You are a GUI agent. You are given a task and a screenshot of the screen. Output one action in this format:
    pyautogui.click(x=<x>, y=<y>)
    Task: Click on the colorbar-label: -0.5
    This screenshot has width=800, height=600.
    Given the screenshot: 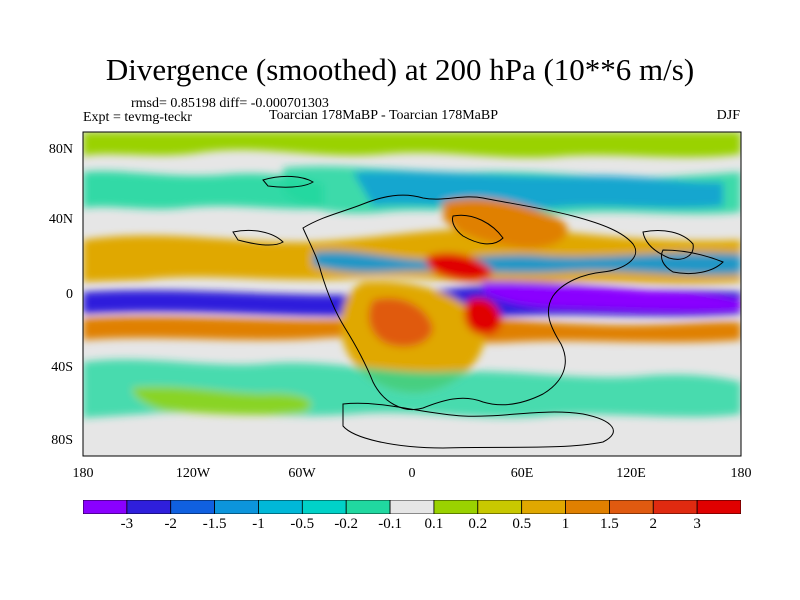 What is the action you would take?
    pyautogui.click(x=302, y=524)
    